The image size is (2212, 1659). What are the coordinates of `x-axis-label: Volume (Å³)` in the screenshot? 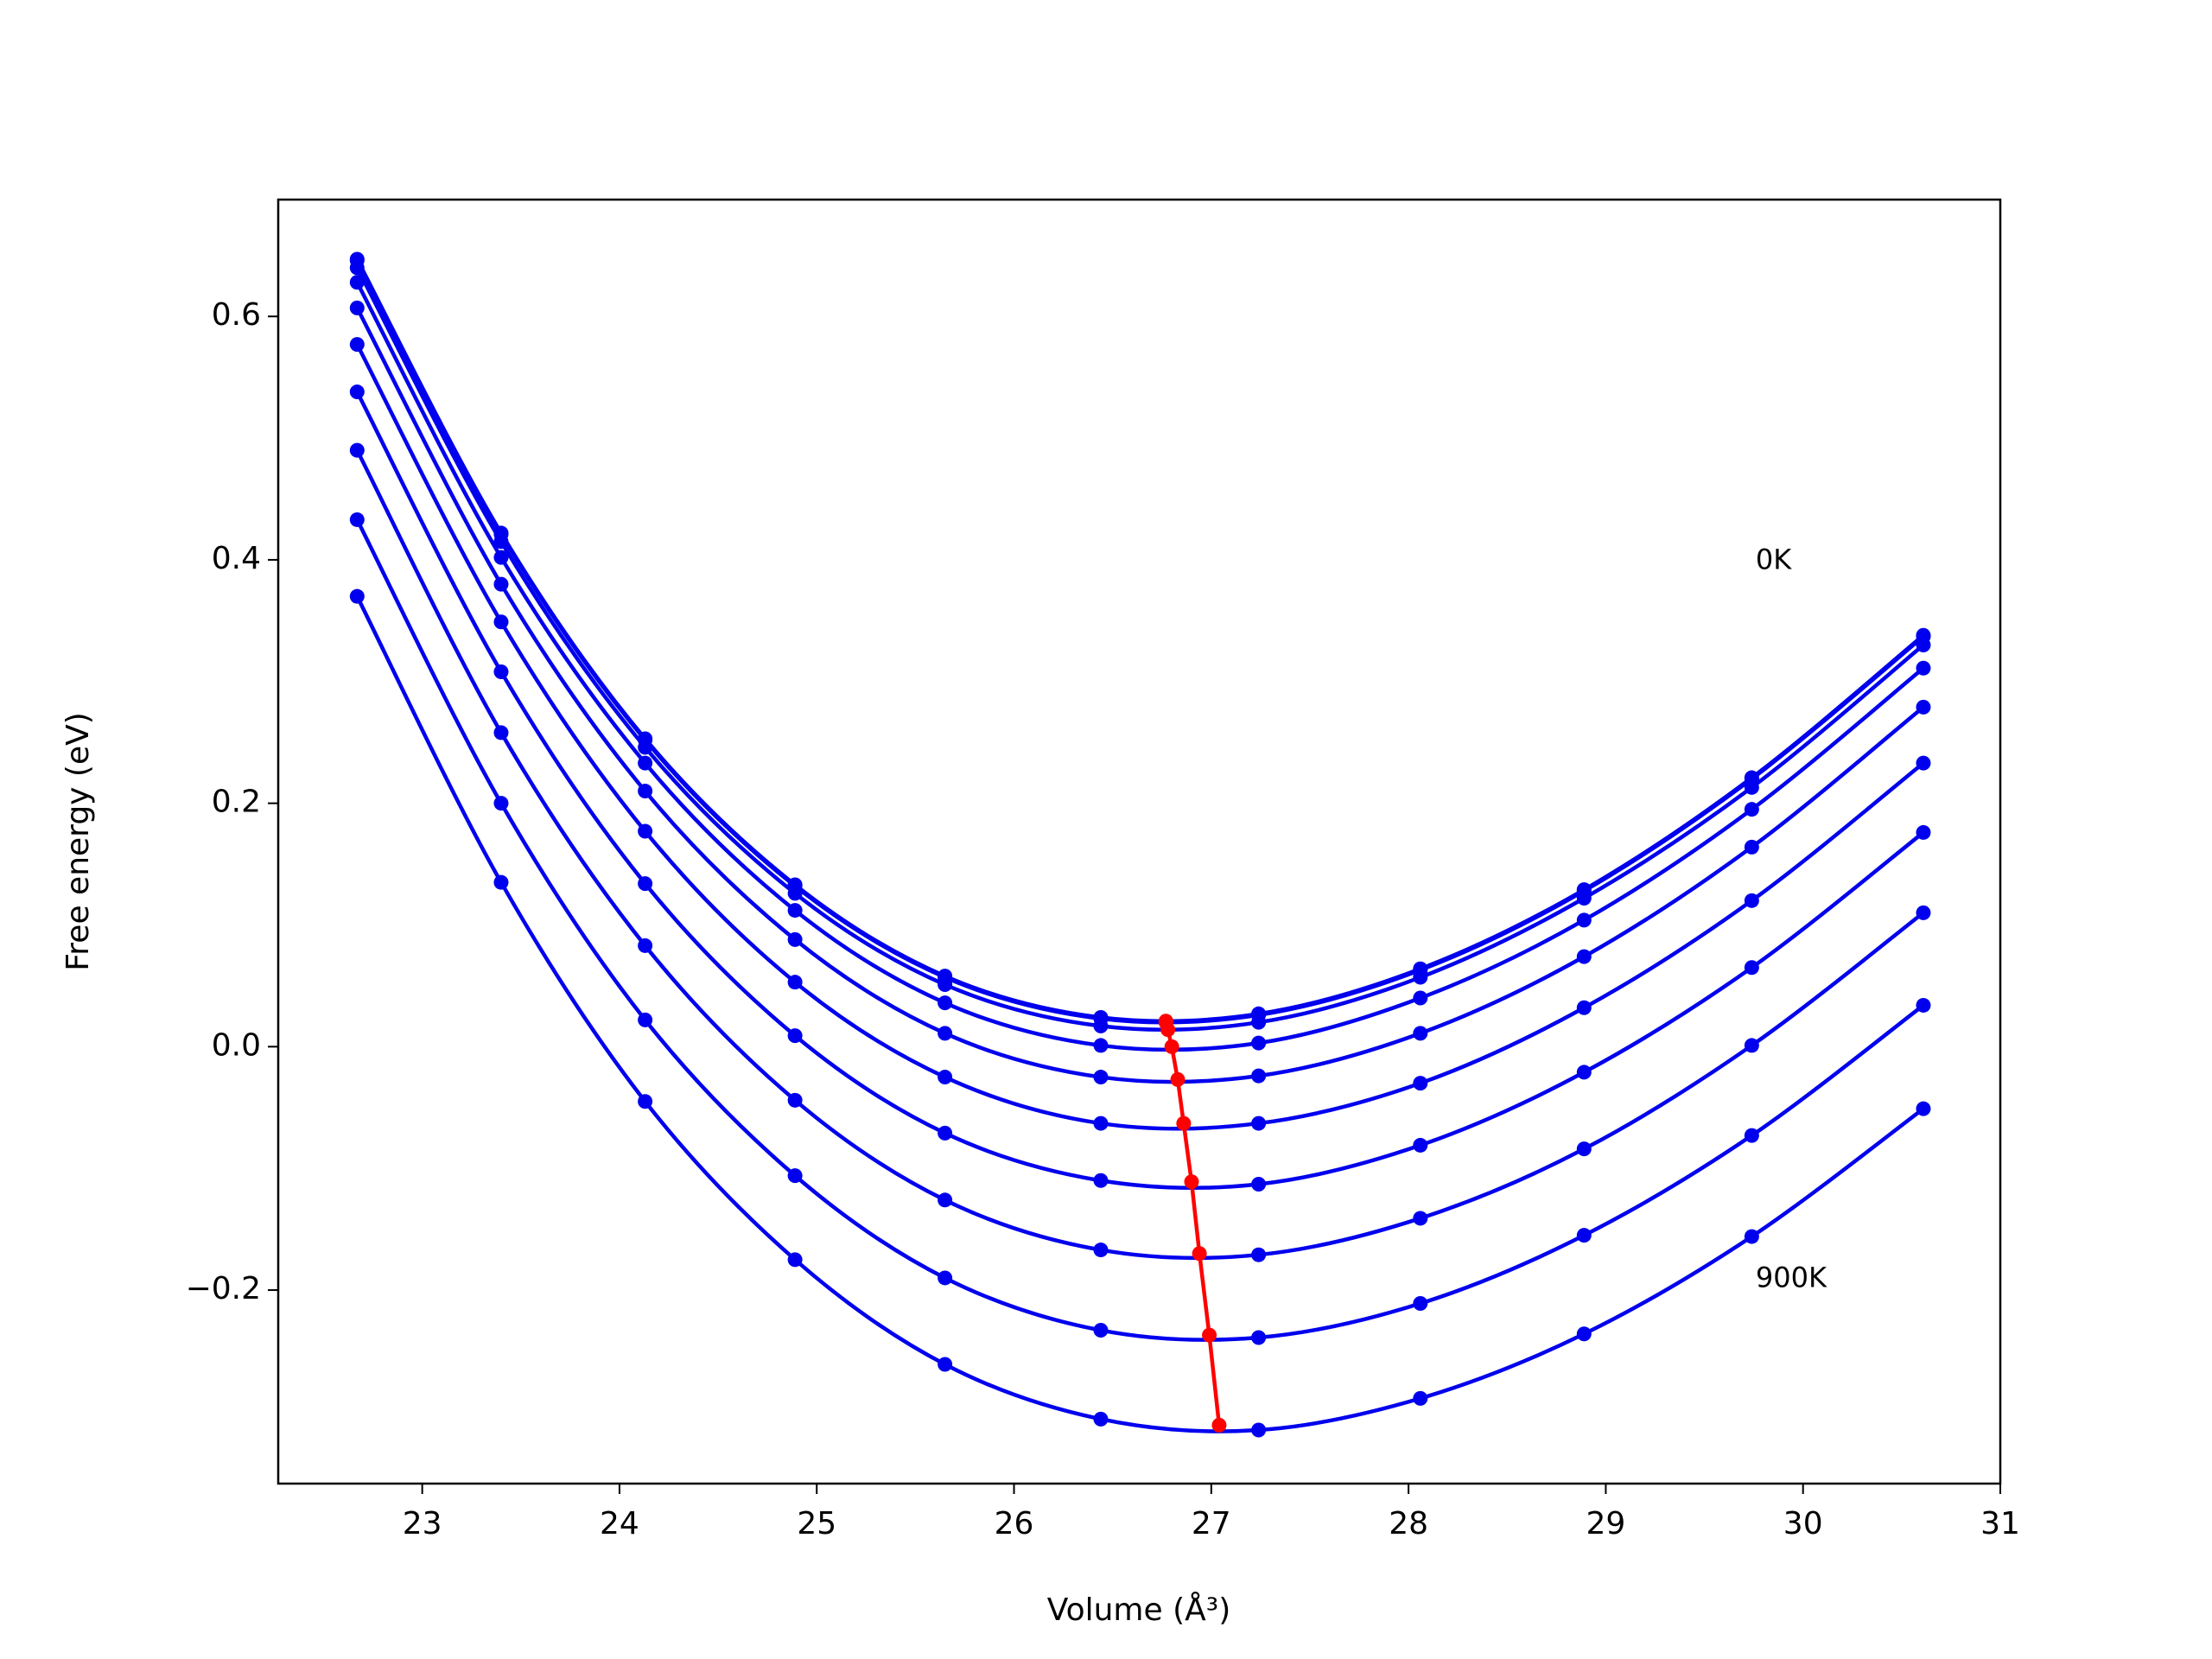 It's located at (1138, 1609).